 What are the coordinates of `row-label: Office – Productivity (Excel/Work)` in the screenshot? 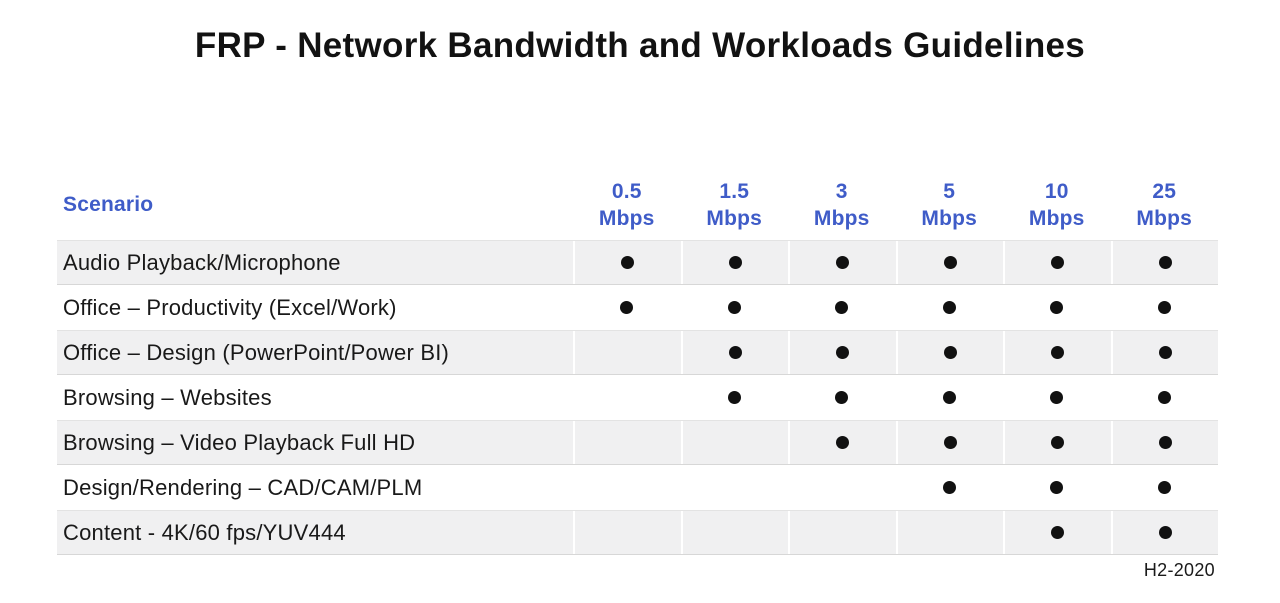 It's located at (230, 307).